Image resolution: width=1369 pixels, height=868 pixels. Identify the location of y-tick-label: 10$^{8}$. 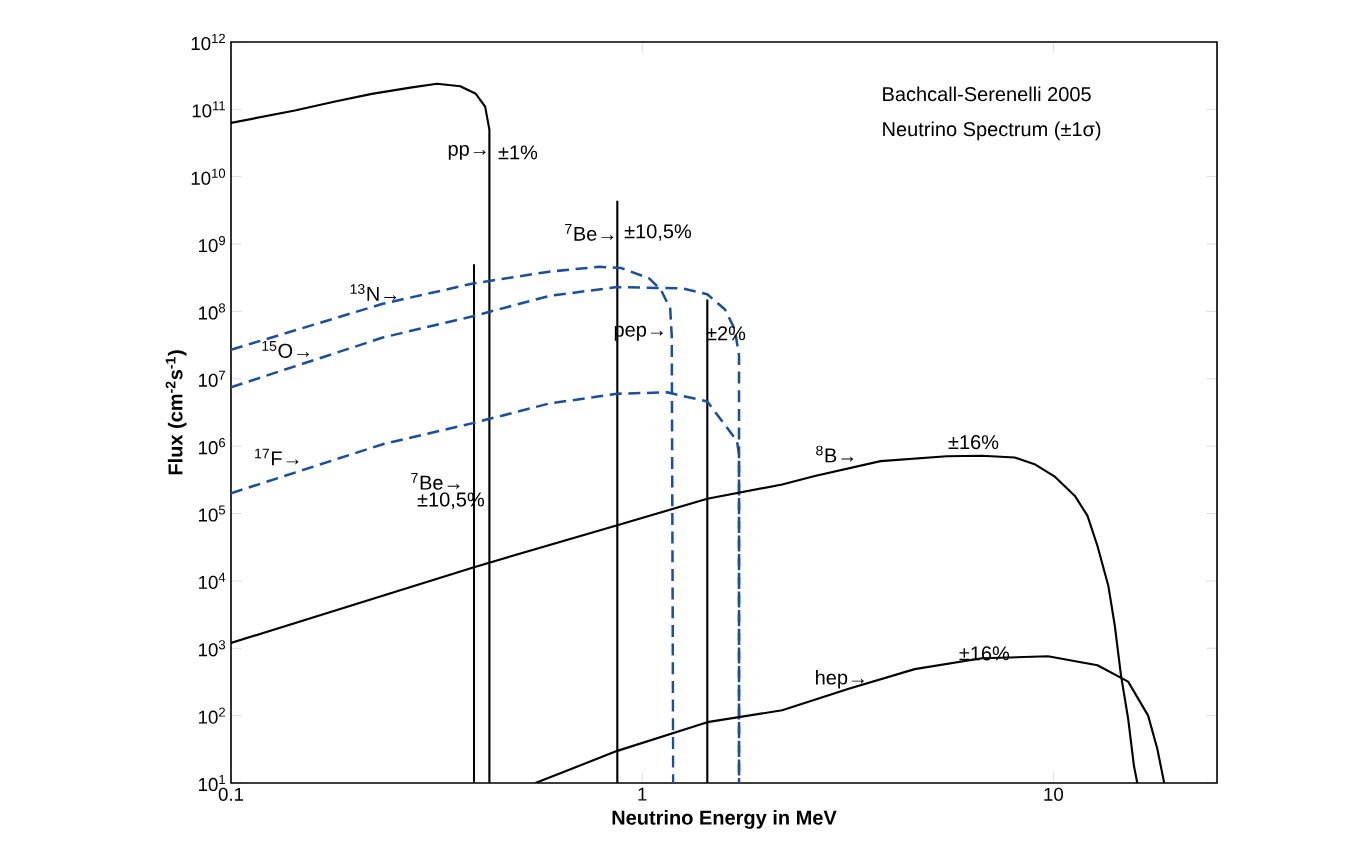
(212, 311).